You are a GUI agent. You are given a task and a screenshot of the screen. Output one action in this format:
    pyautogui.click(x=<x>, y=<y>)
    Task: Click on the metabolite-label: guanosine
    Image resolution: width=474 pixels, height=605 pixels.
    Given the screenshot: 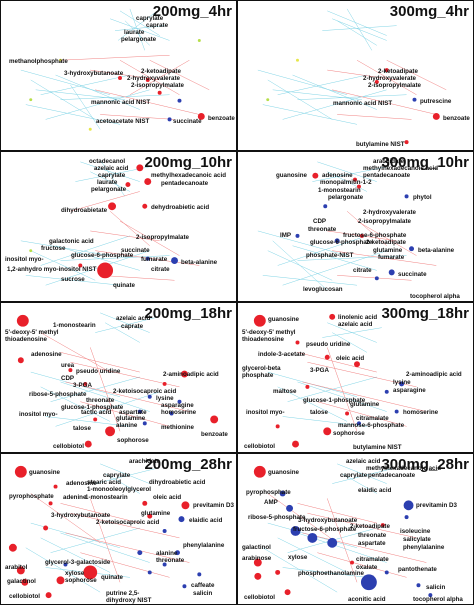 What is the action you would take?
    pyautogui.click(x=44, y=472)
    